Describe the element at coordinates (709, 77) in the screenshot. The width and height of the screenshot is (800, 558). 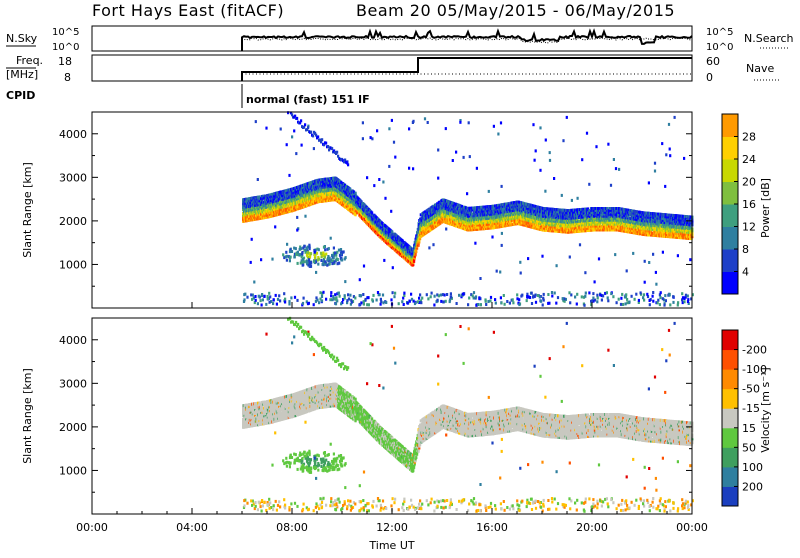
I see `nave-tick-bottom: 0` at that location.